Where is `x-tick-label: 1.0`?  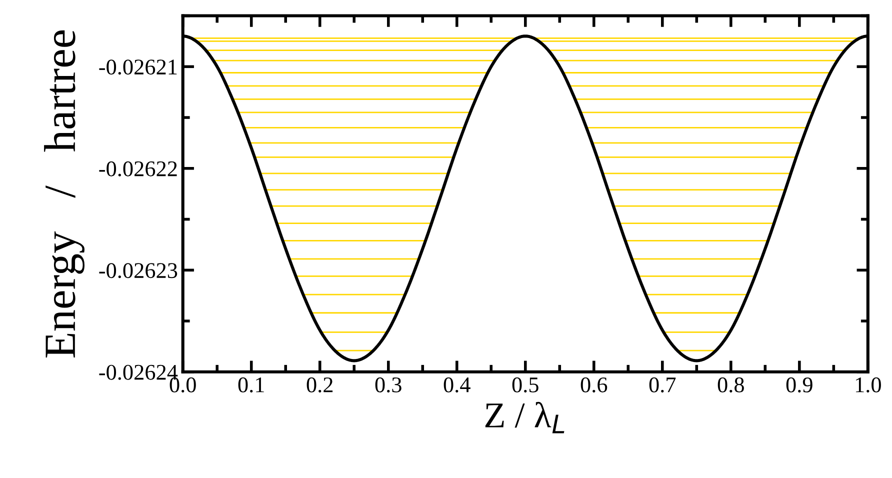 x-tick-label: 1.0 is located at coordinates (868, 384).